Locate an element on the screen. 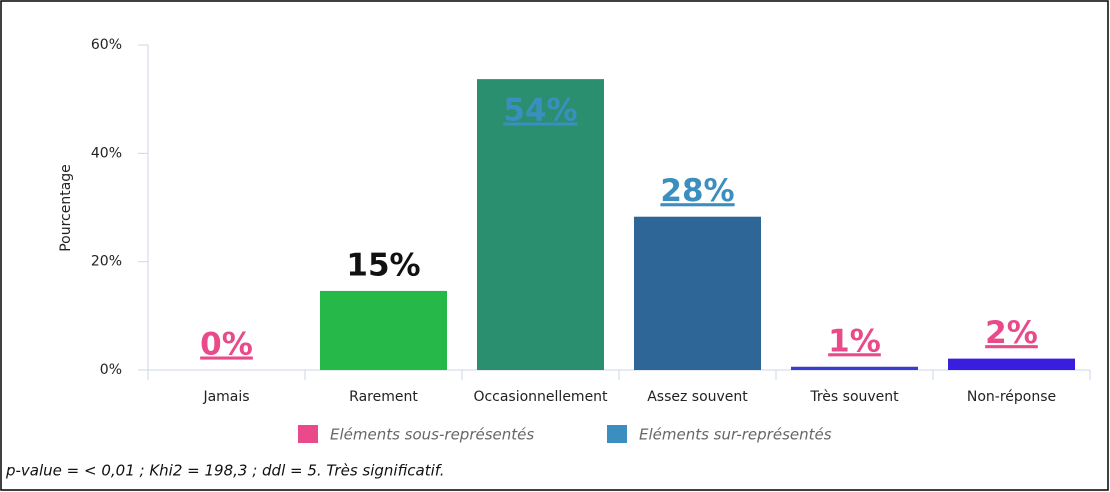 The height and width of the screenshot is (492, 1110). value-label: 2% is located at coordinates (1011, 333).